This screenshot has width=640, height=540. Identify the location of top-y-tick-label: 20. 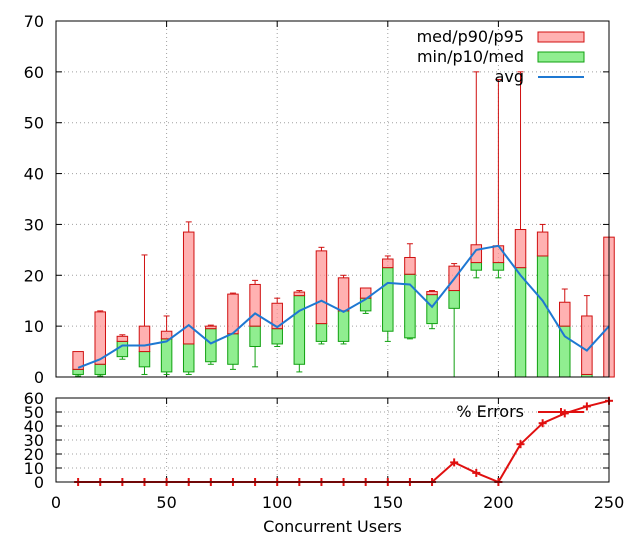
(34, 275).